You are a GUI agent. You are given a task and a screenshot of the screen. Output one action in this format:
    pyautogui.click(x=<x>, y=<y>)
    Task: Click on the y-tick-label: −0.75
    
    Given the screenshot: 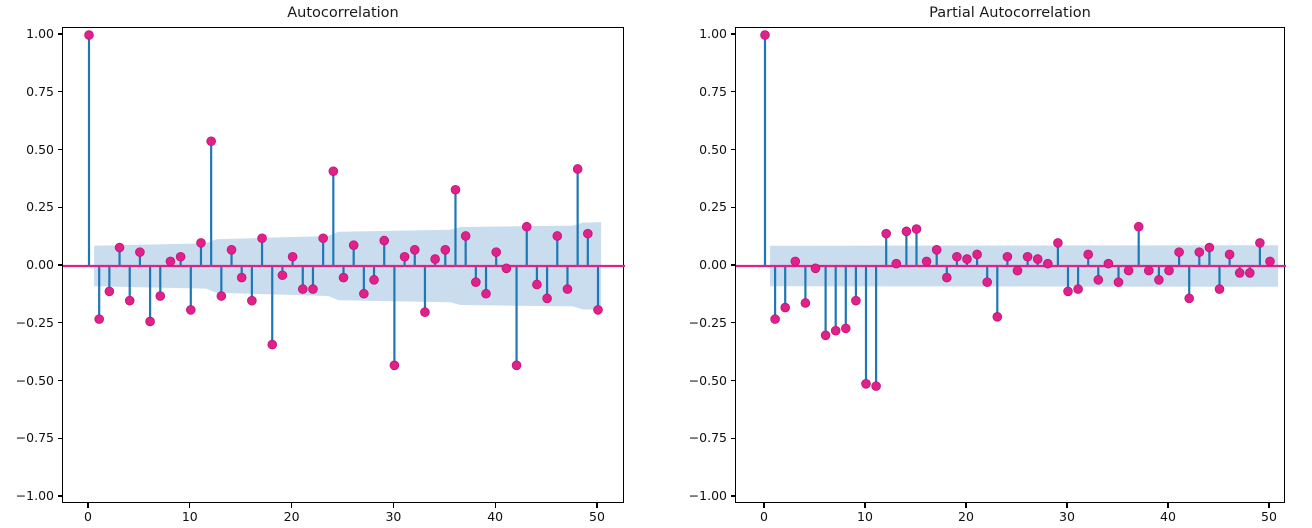 What is the action you would take?
    pyautogui.click(x=34, y=438)
    